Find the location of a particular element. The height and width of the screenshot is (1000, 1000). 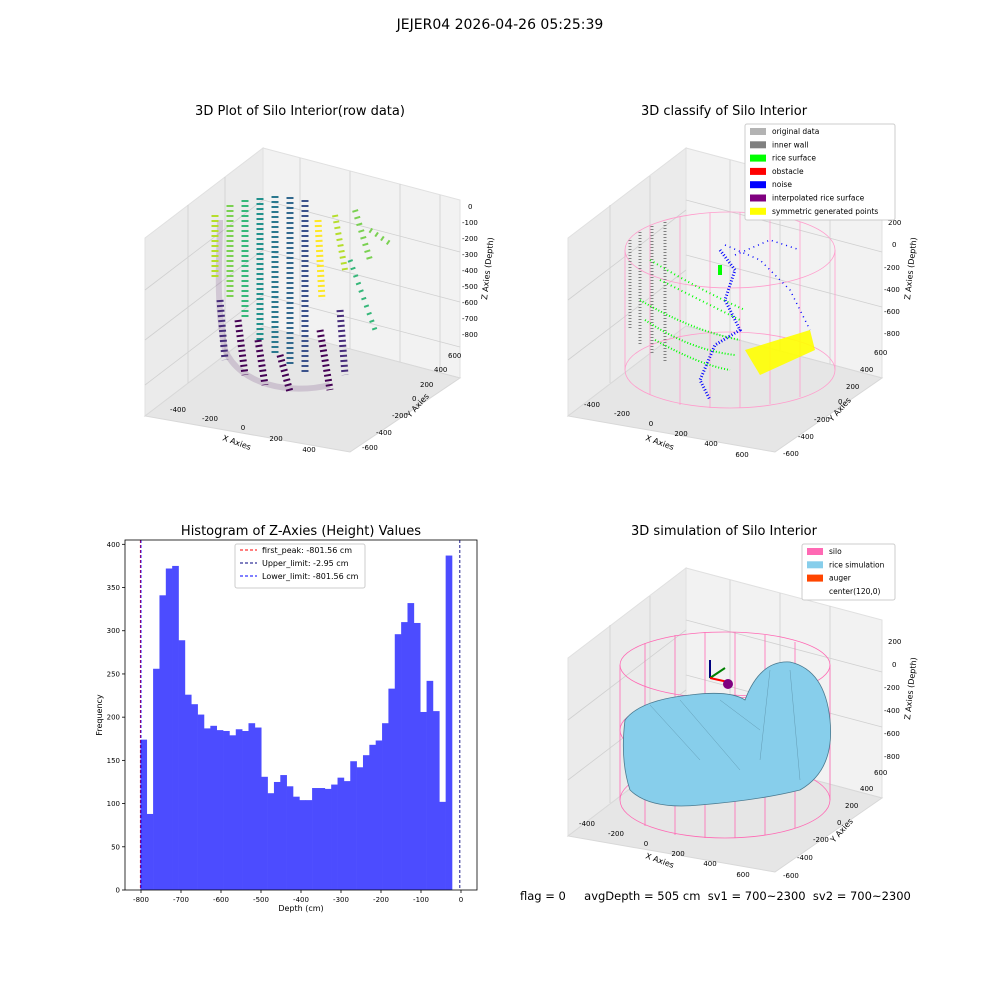

classify-points is located at coordinates (721, 311).